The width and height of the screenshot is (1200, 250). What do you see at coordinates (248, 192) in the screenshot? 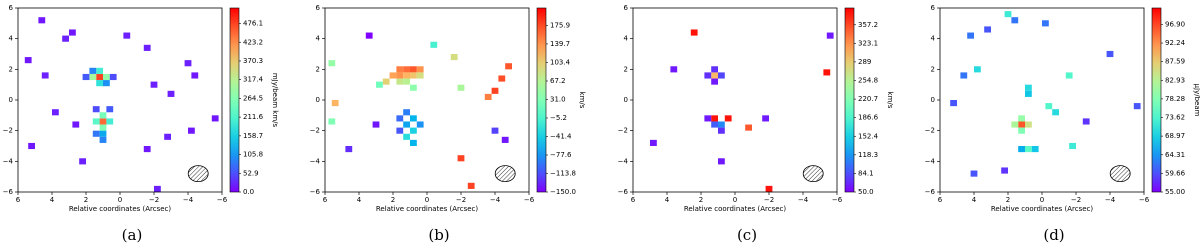
I see `colorbar-tick-label: 0.0` at bounding box center [248, 192].